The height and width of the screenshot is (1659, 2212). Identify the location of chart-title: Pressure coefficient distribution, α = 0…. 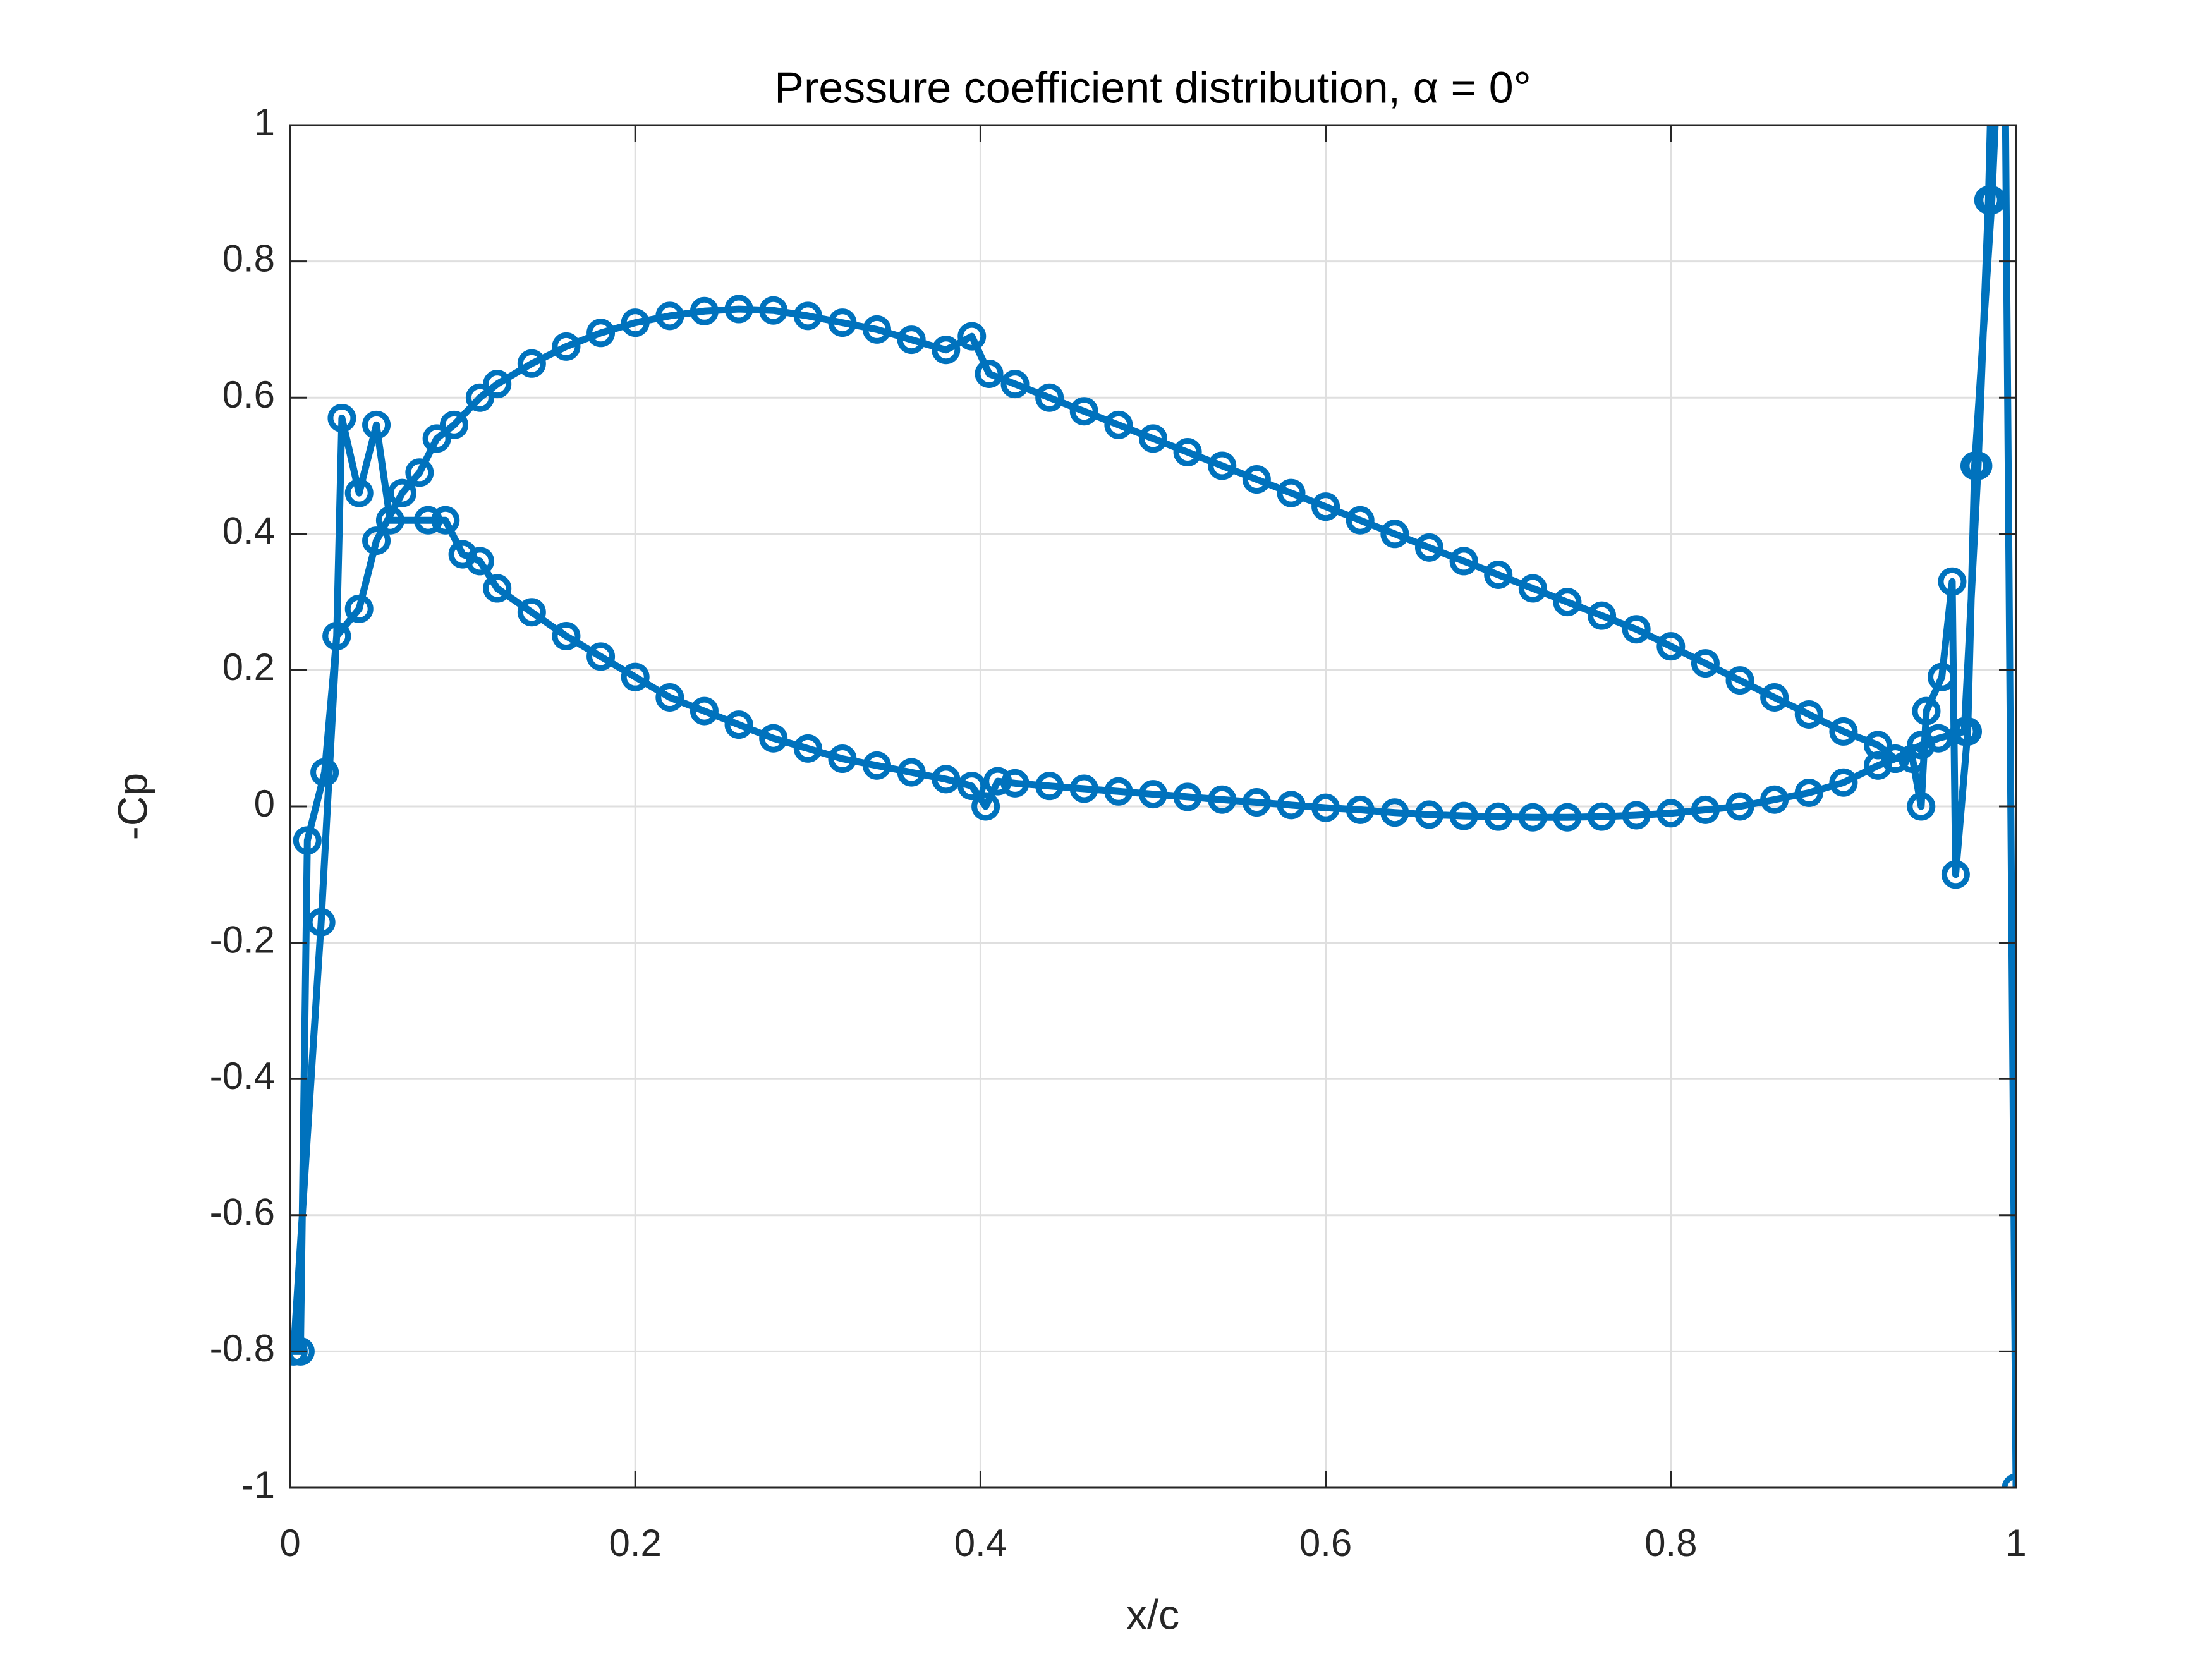
(1152, 87).